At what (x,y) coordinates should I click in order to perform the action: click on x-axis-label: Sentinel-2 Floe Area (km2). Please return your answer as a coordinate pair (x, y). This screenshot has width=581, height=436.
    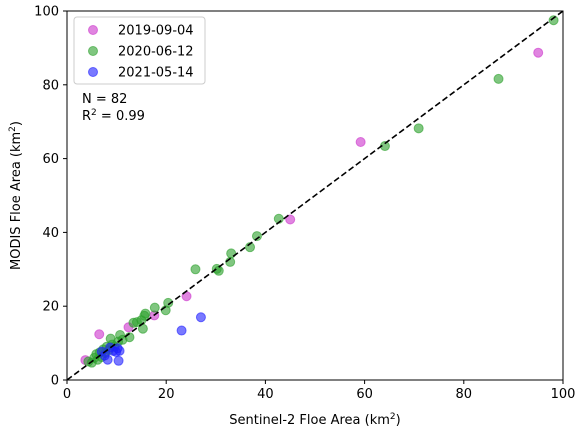
    Looking at the image, I should click on (314, 420).